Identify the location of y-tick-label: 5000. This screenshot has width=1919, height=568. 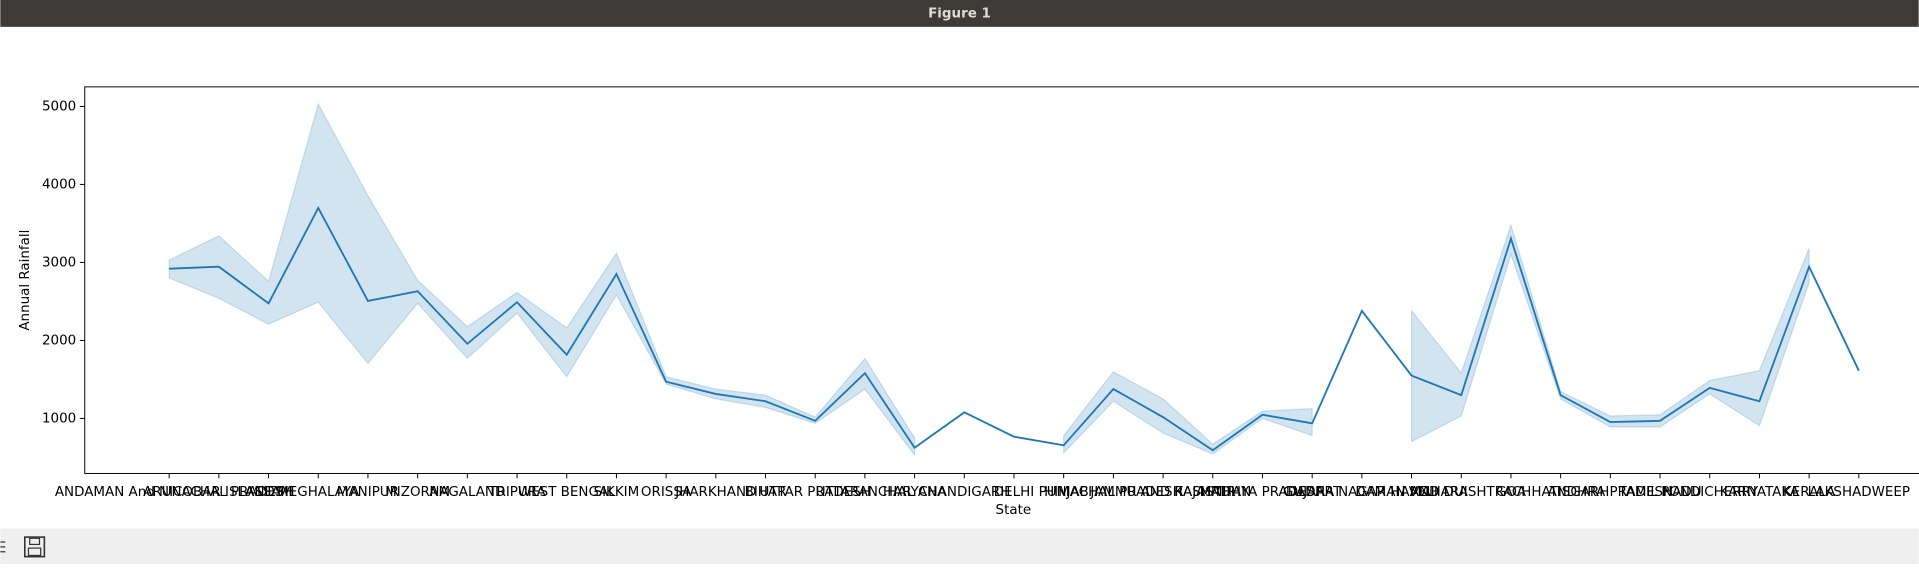
(59, 106).